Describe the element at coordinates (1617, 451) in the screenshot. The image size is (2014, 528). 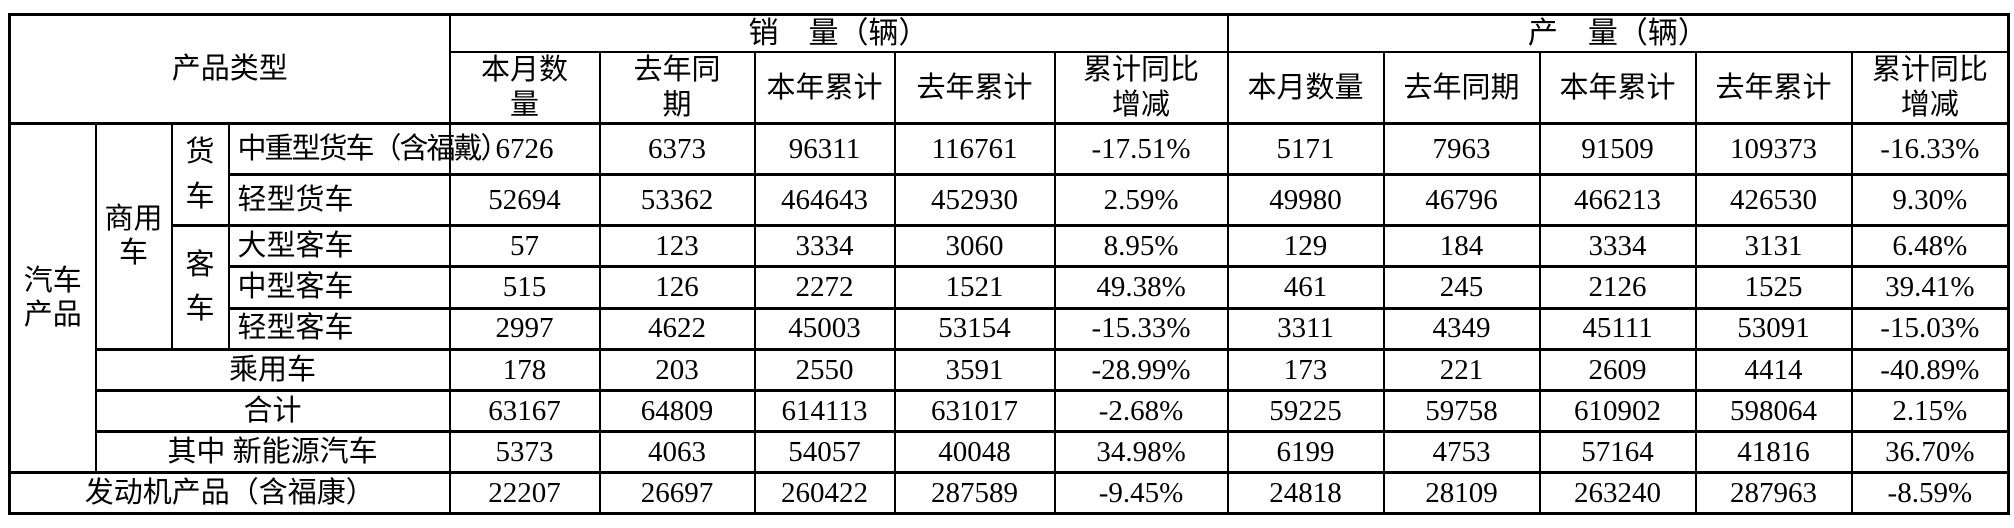
I see `production-value: 57164` at that location.